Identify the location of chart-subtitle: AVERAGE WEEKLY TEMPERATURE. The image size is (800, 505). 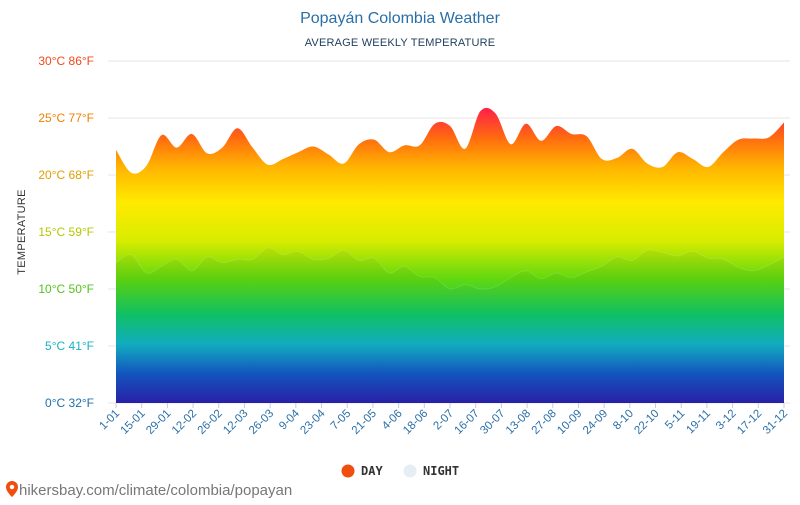
(400, 43).